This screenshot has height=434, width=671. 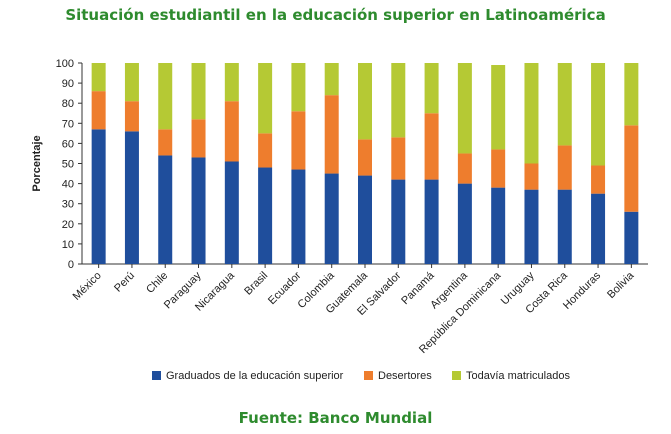 What do you see at coordinates (68, 124) in the screenshot?
I see `y-tick-label: 70` at bounding box center [68, 124].